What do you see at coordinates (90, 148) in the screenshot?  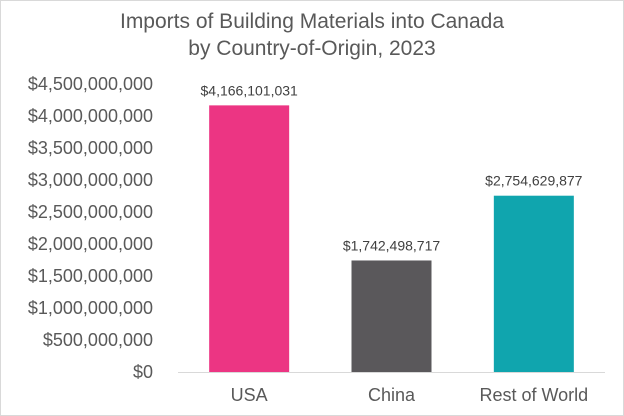 I see `y-tick-label: $3,500,000,000` at bounding box center [90, 148].